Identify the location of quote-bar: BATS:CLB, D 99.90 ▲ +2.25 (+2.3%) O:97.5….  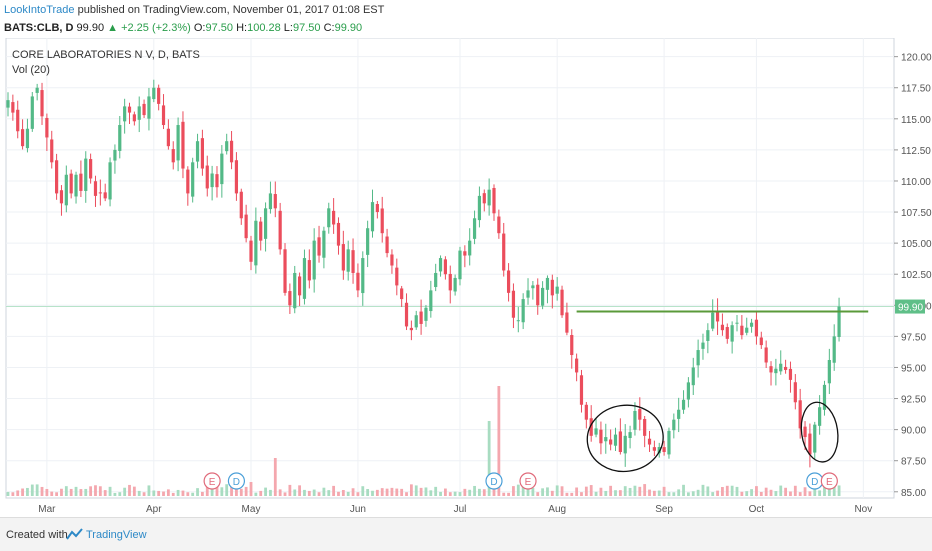
(183, 28).